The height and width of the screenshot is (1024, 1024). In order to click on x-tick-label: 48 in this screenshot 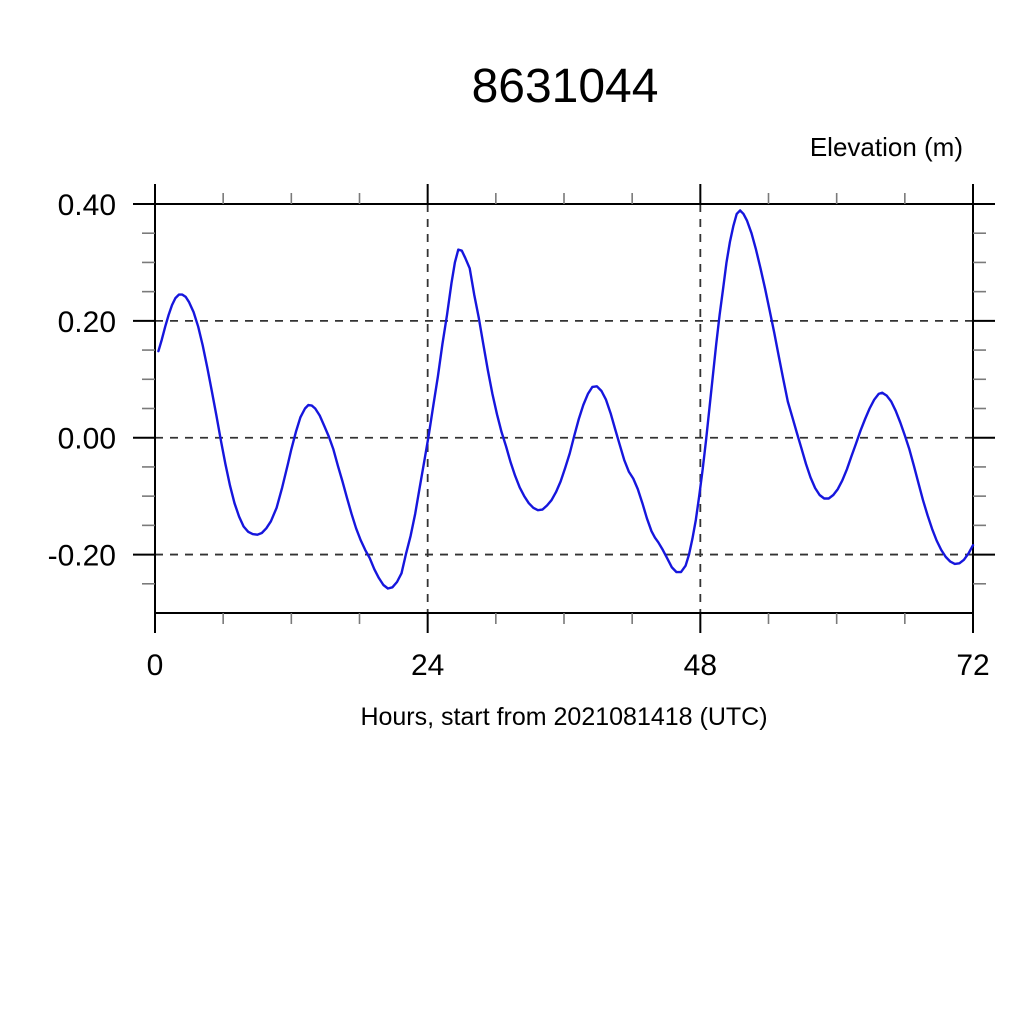, I will do `click(700, 665)`.